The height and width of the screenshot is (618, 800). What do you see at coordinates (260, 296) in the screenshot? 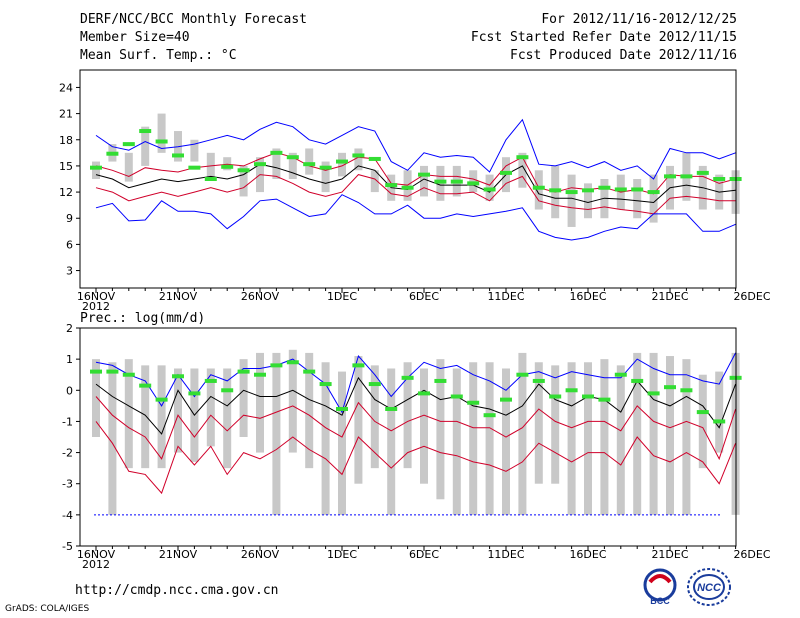
I see `p1-xtick-label-2: 26NOV` at bounding box center [260, 296].